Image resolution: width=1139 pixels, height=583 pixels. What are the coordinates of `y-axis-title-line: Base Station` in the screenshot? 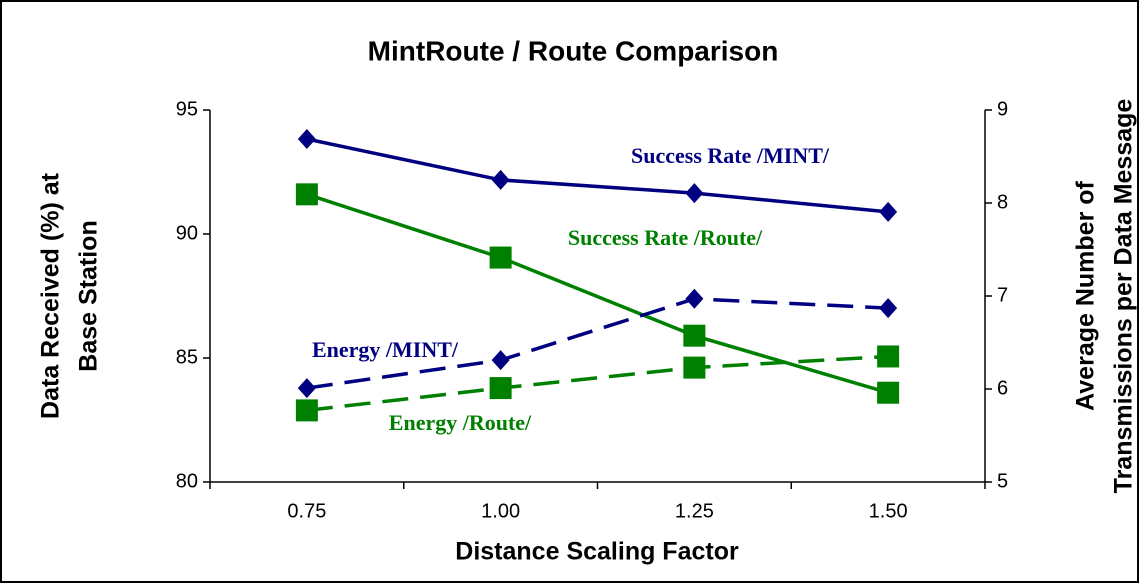 It's located at (89, 295).